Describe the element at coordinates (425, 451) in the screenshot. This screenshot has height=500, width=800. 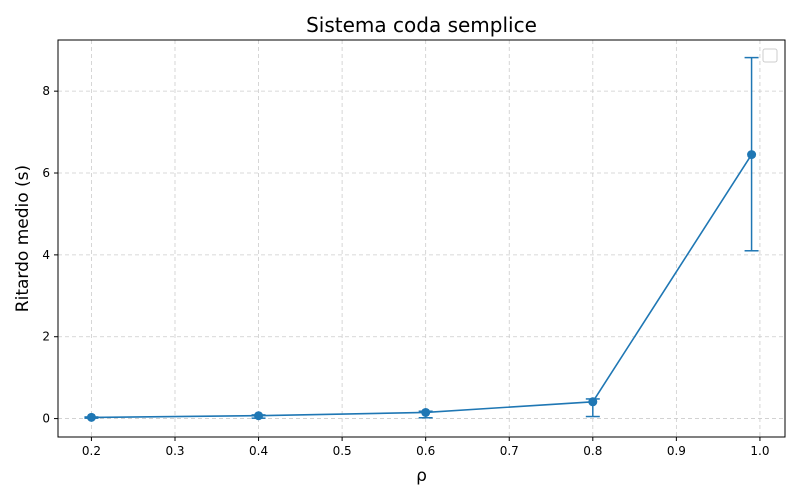
I see `x-tick-label: 0.6` at that location.